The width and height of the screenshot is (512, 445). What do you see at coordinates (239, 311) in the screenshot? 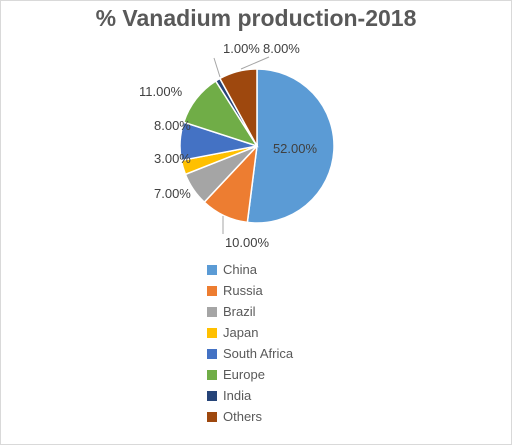
I see `legend-label: Brazil` at bounding box center [239, 311].